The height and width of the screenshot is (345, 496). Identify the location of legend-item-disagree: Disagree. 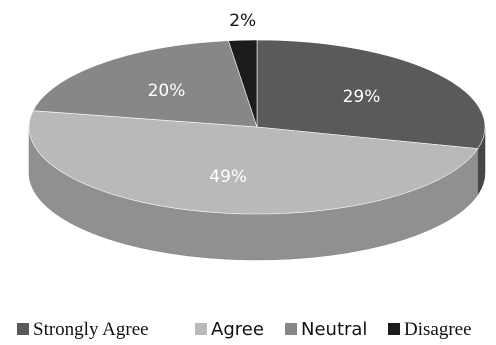
(430, 329).